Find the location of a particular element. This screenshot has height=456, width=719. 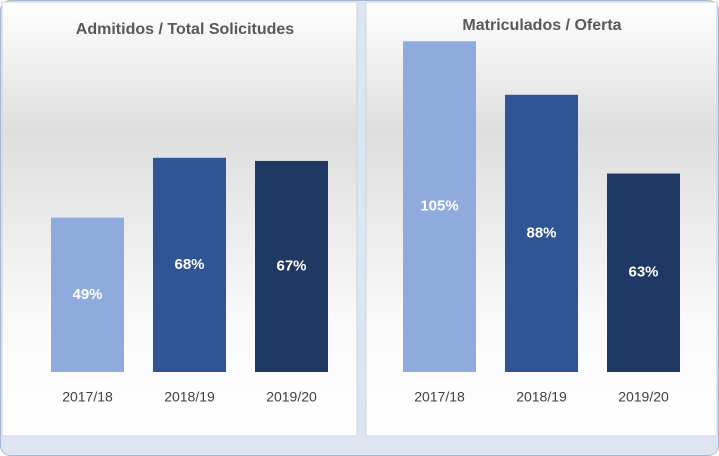

data-label: 68% is located at coordinates (189, 264).